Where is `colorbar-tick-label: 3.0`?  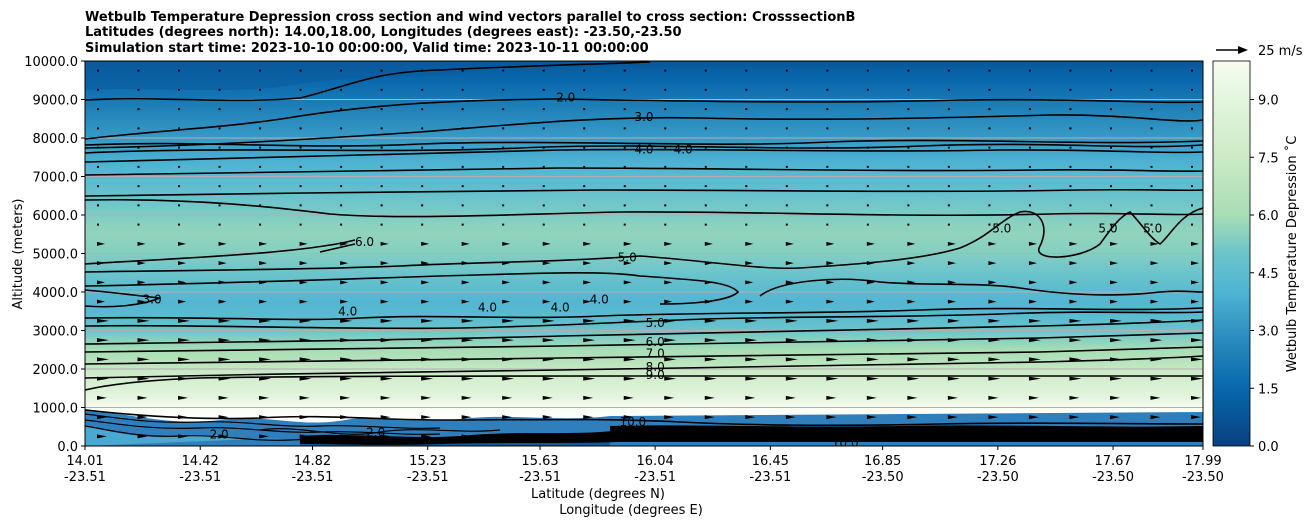
colorbar-tick-label: 3.0 is located at coordinates (1268, 332).